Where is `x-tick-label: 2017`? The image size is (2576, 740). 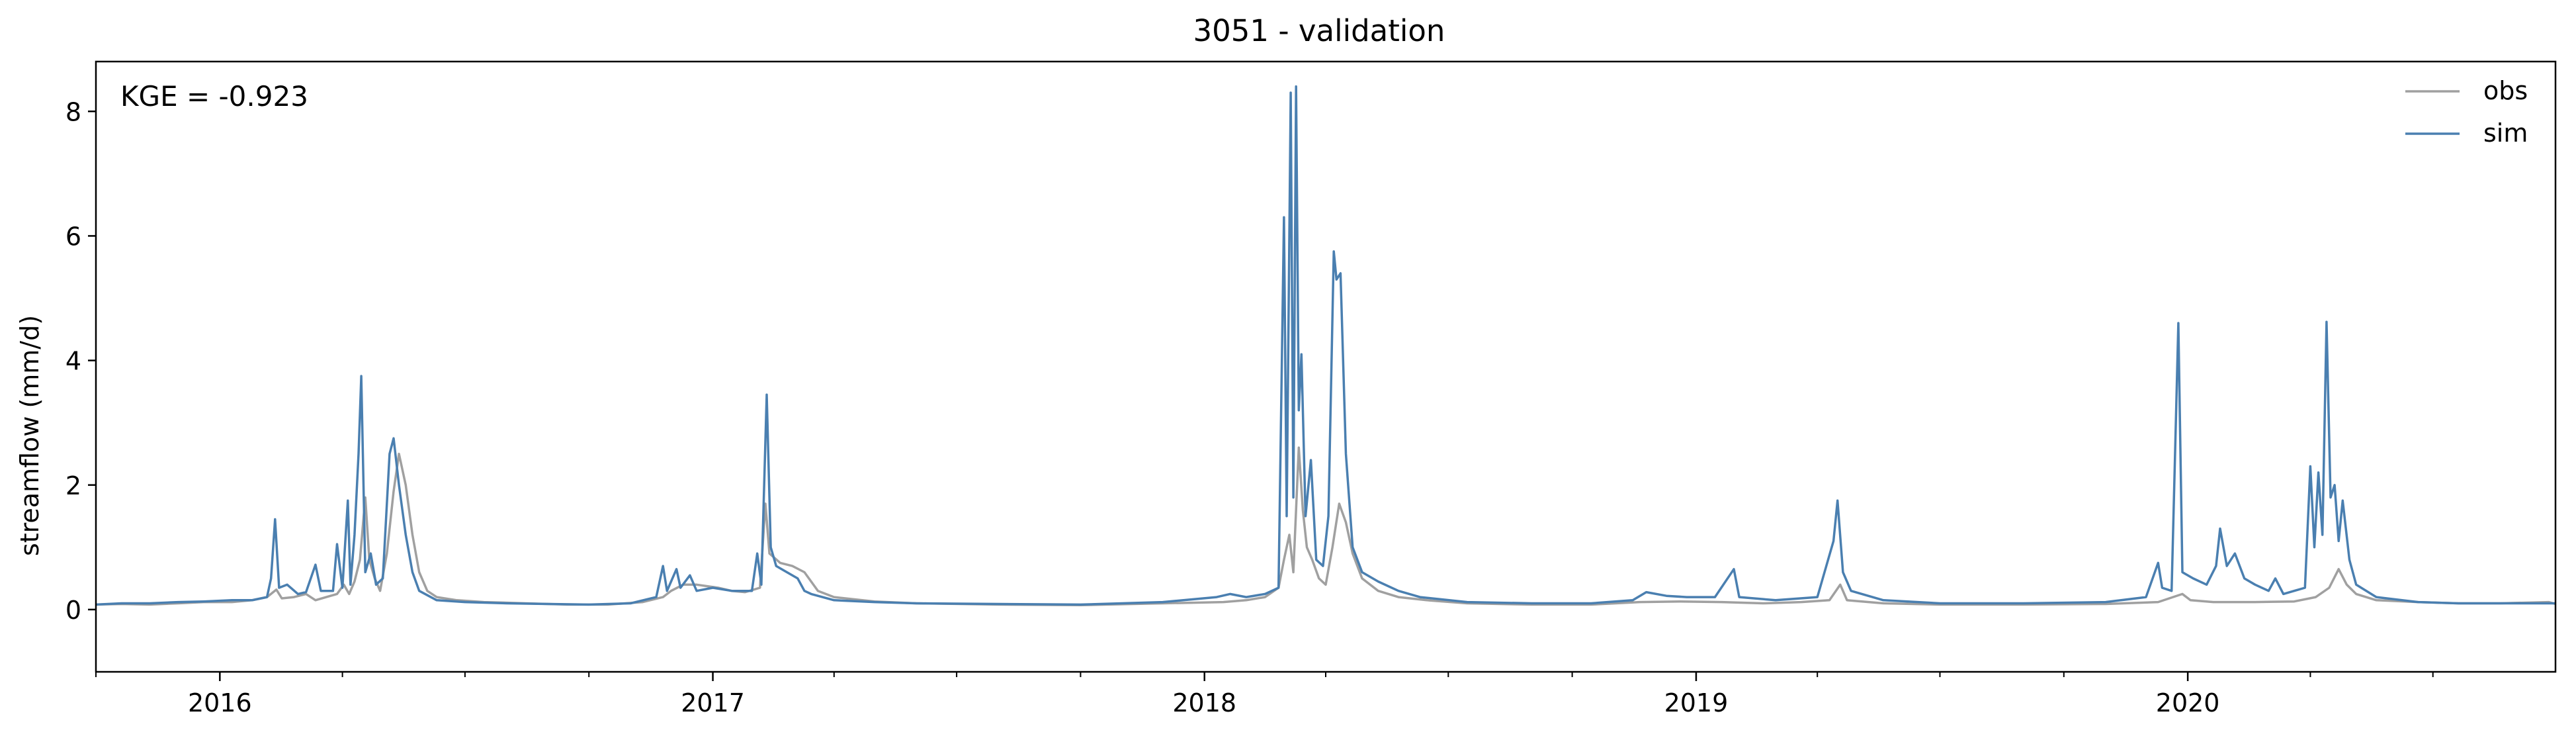 x-tick-label: 2017 is located at coordinates (713, 702).